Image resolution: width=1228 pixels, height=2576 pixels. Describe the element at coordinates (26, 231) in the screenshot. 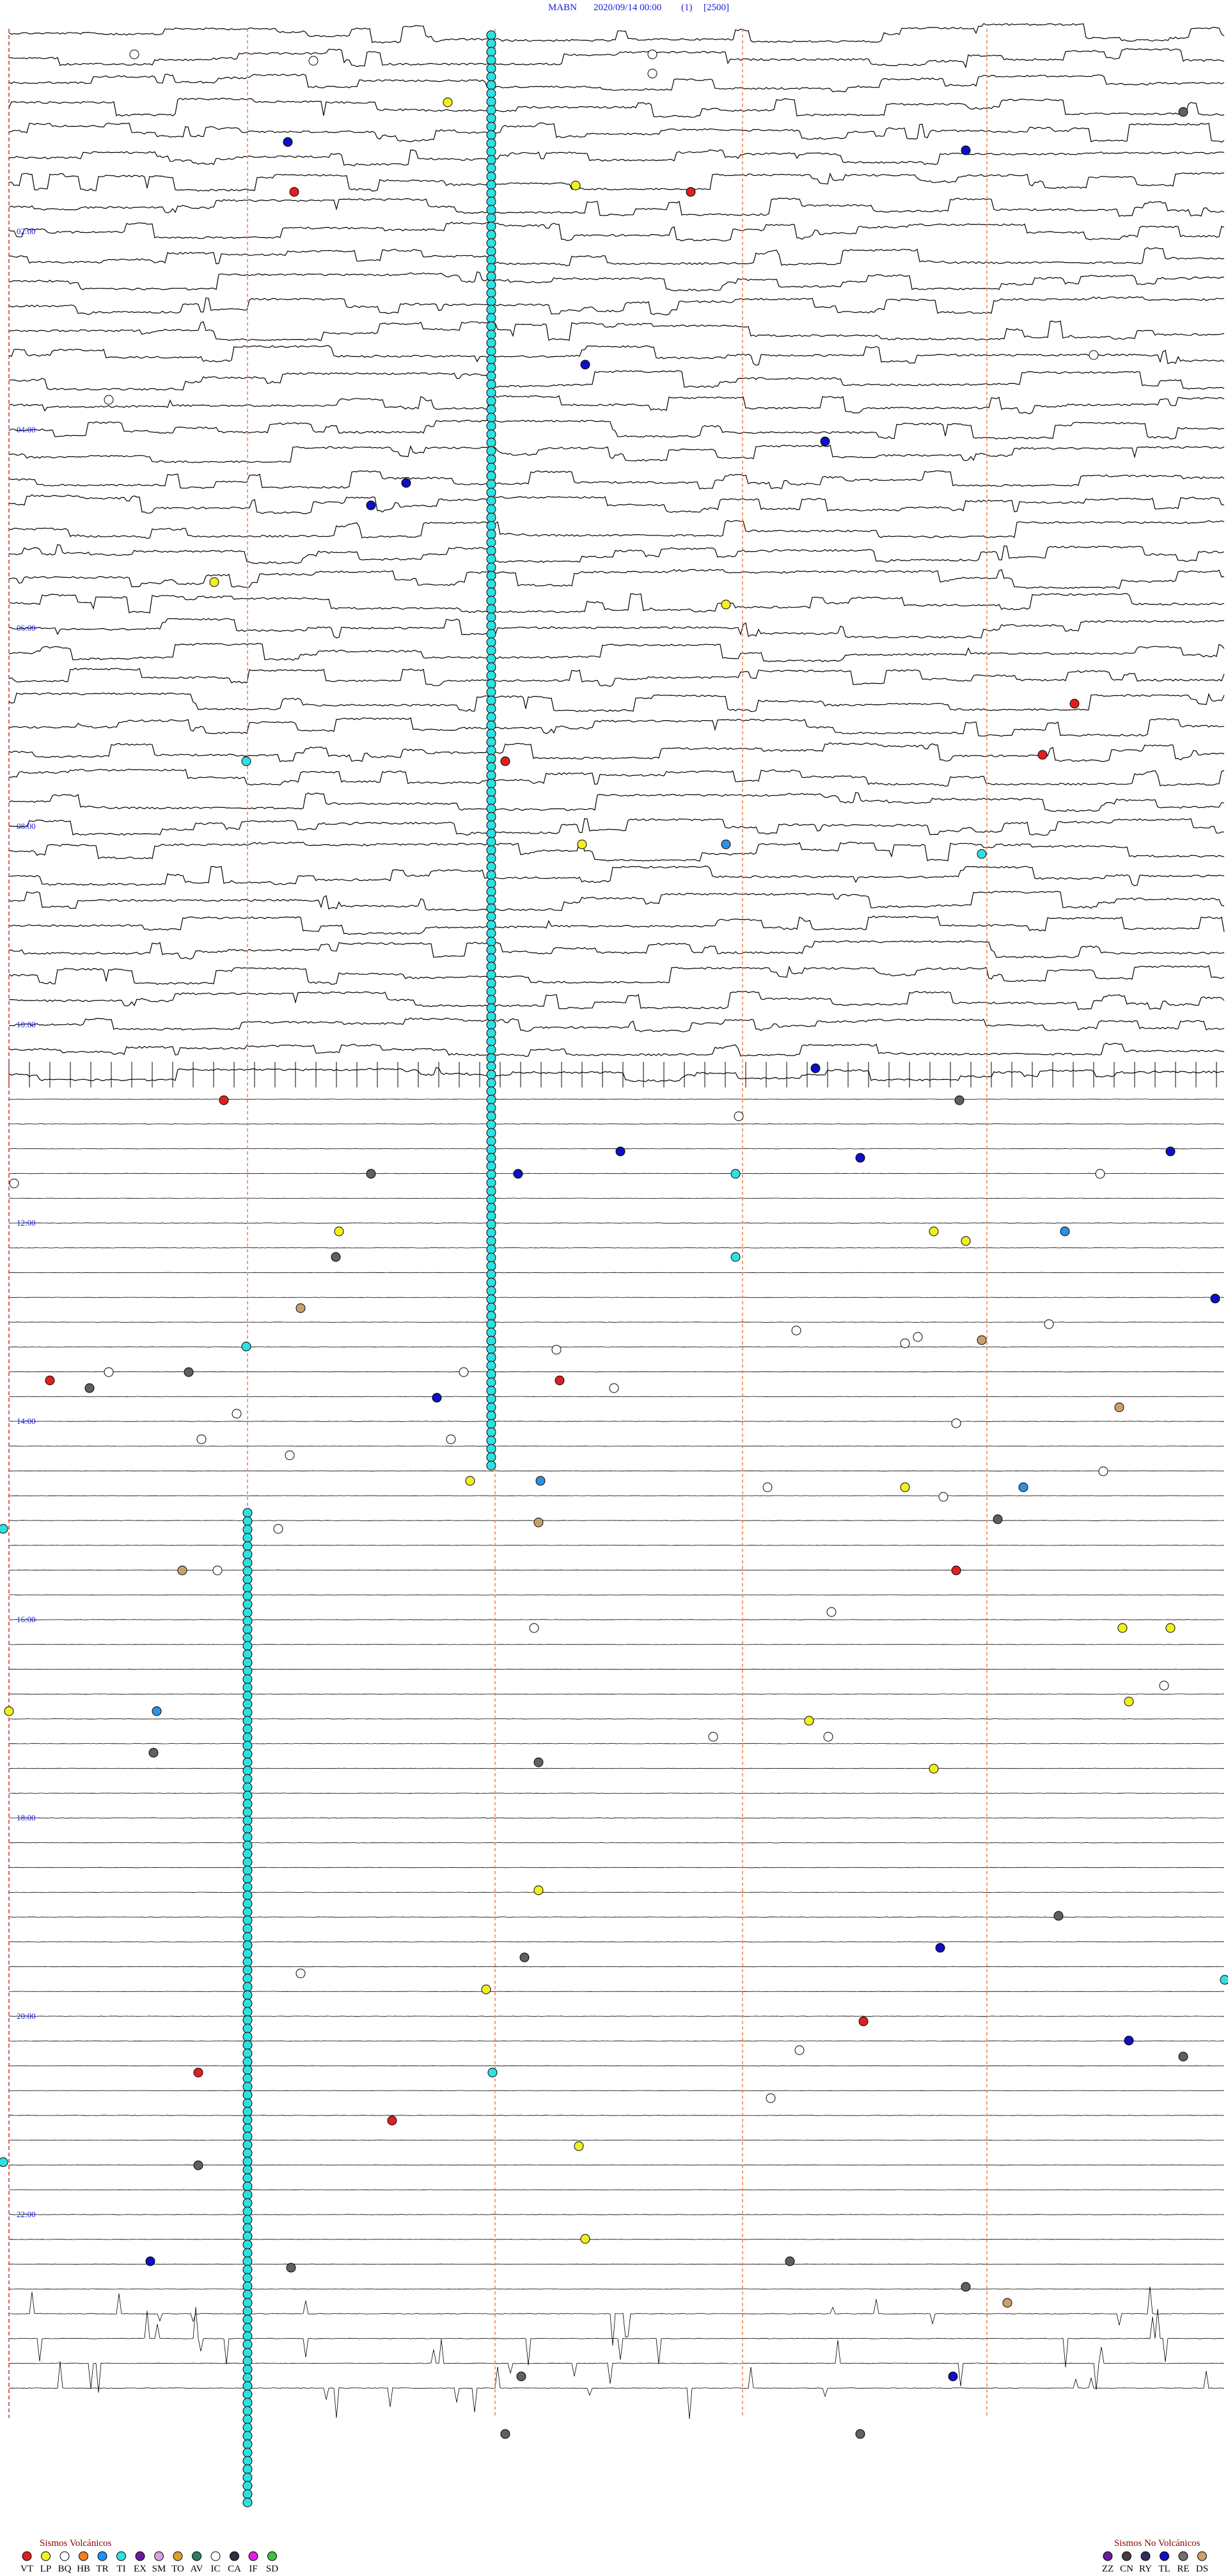

I see `hour-label: 02:00` at that location.